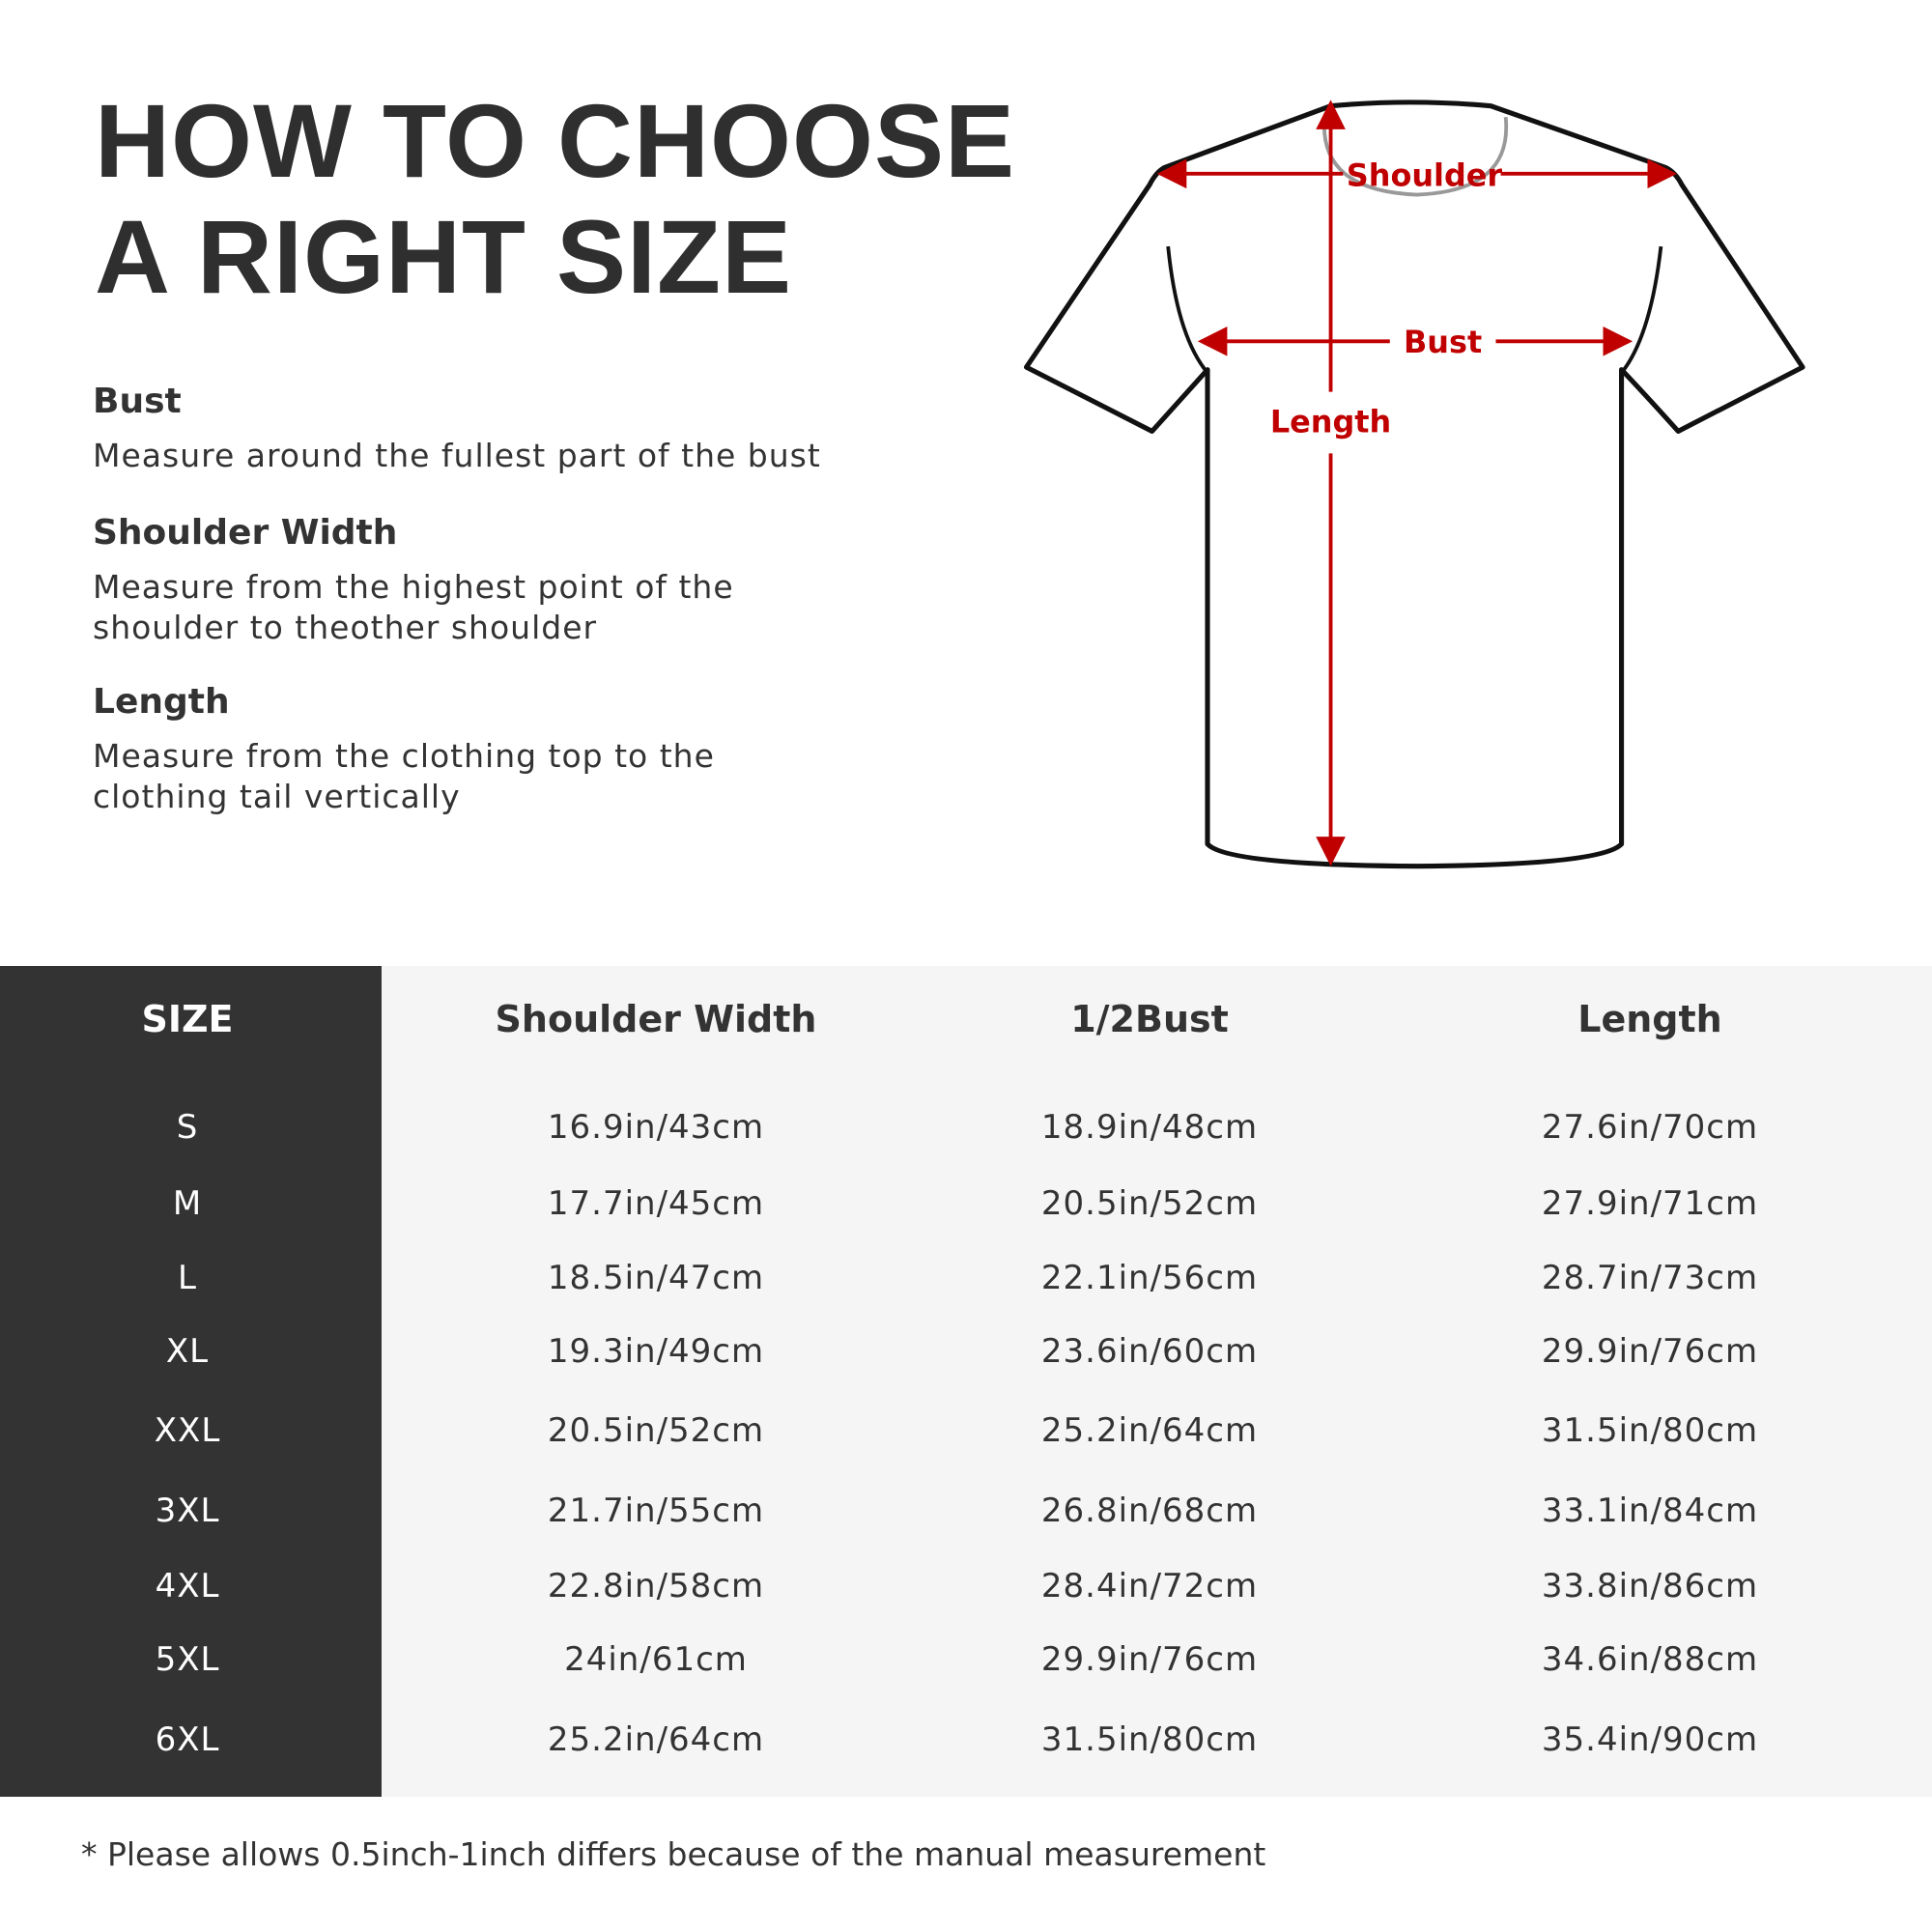 This screenshot has width=1932, height=1932. What do you see at coordinates (1330, 422) in the screenshot?
I see `length-label: Length` at bounding box center [1330, 422].